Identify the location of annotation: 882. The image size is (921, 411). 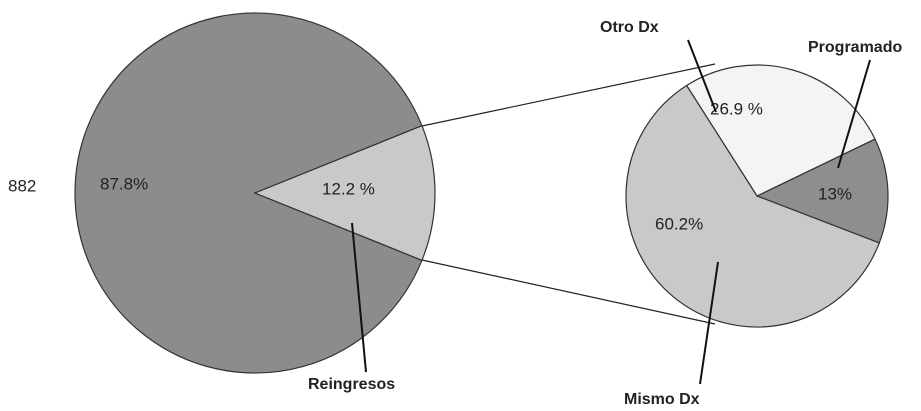
(22, 185).